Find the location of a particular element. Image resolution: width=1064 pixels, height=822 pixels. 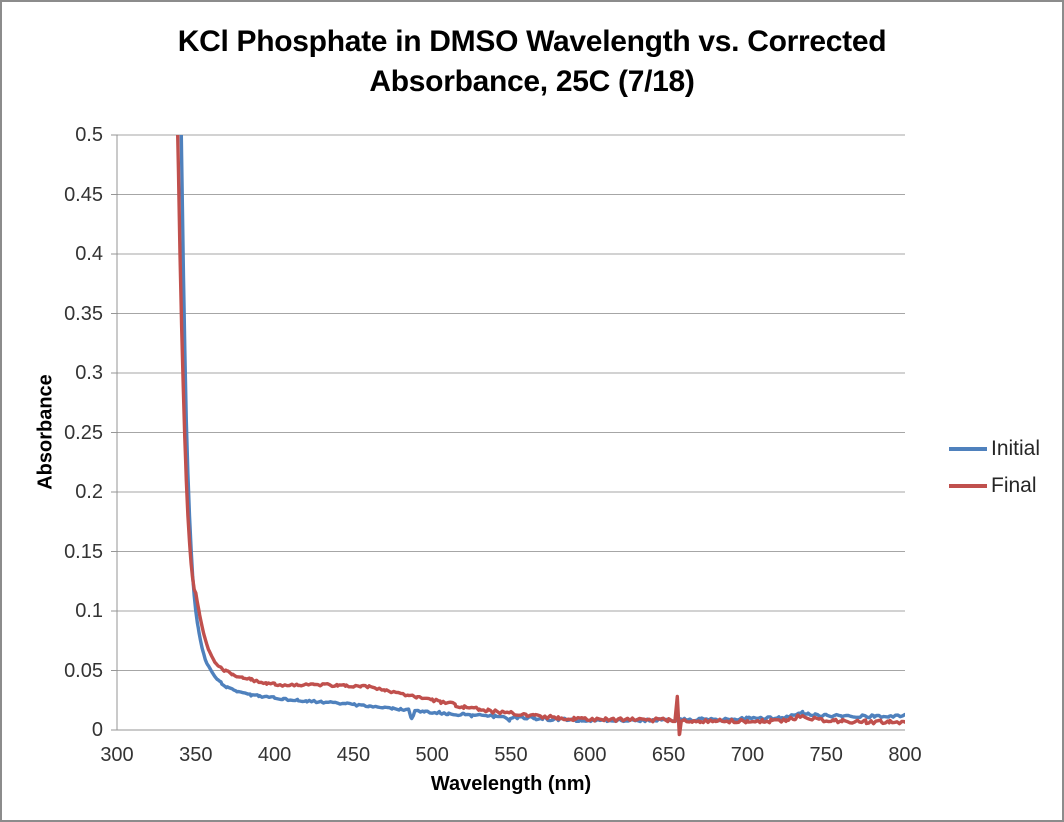

x-tick-label: 550 is located at coordinates (511, 755).